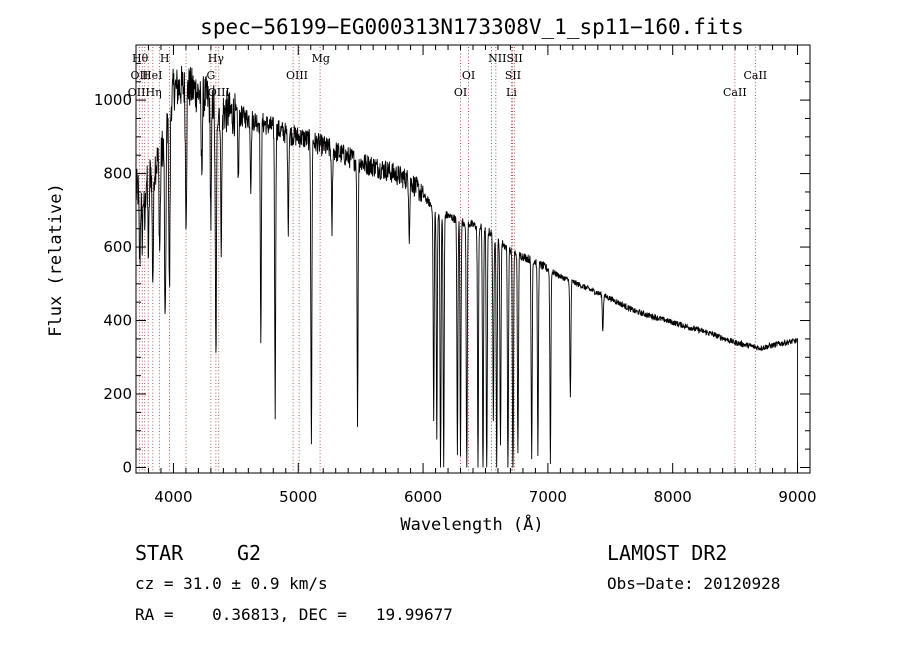 Image resolution: width=900 pixels, height=650 pixels. I want to click on line-marker-label: OIIHη, so click(145, 92).